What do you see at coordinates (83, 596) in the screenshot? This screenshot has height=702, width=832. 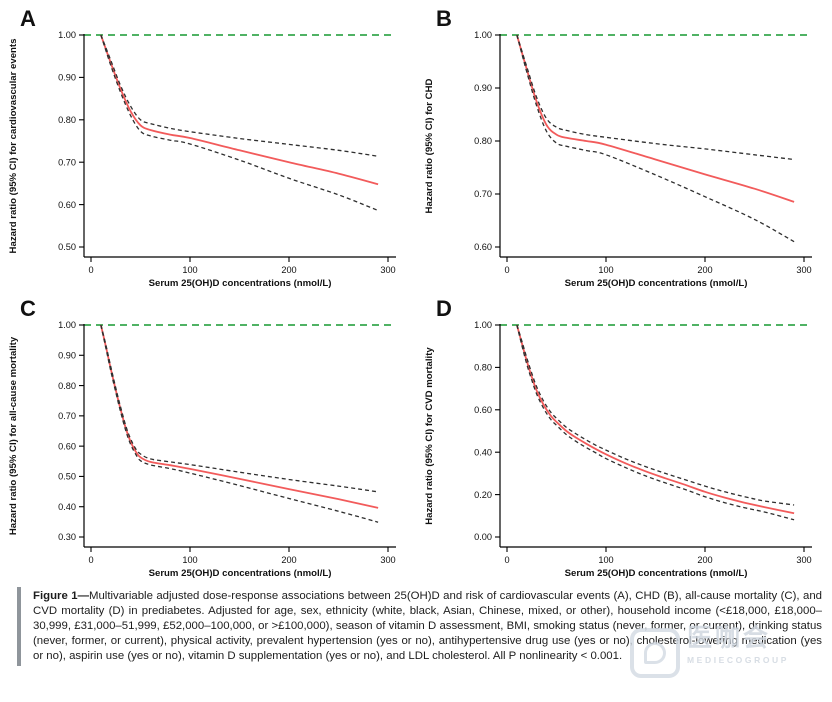 I see `figure-caption-dash: —` at bounding box center [83, 596].